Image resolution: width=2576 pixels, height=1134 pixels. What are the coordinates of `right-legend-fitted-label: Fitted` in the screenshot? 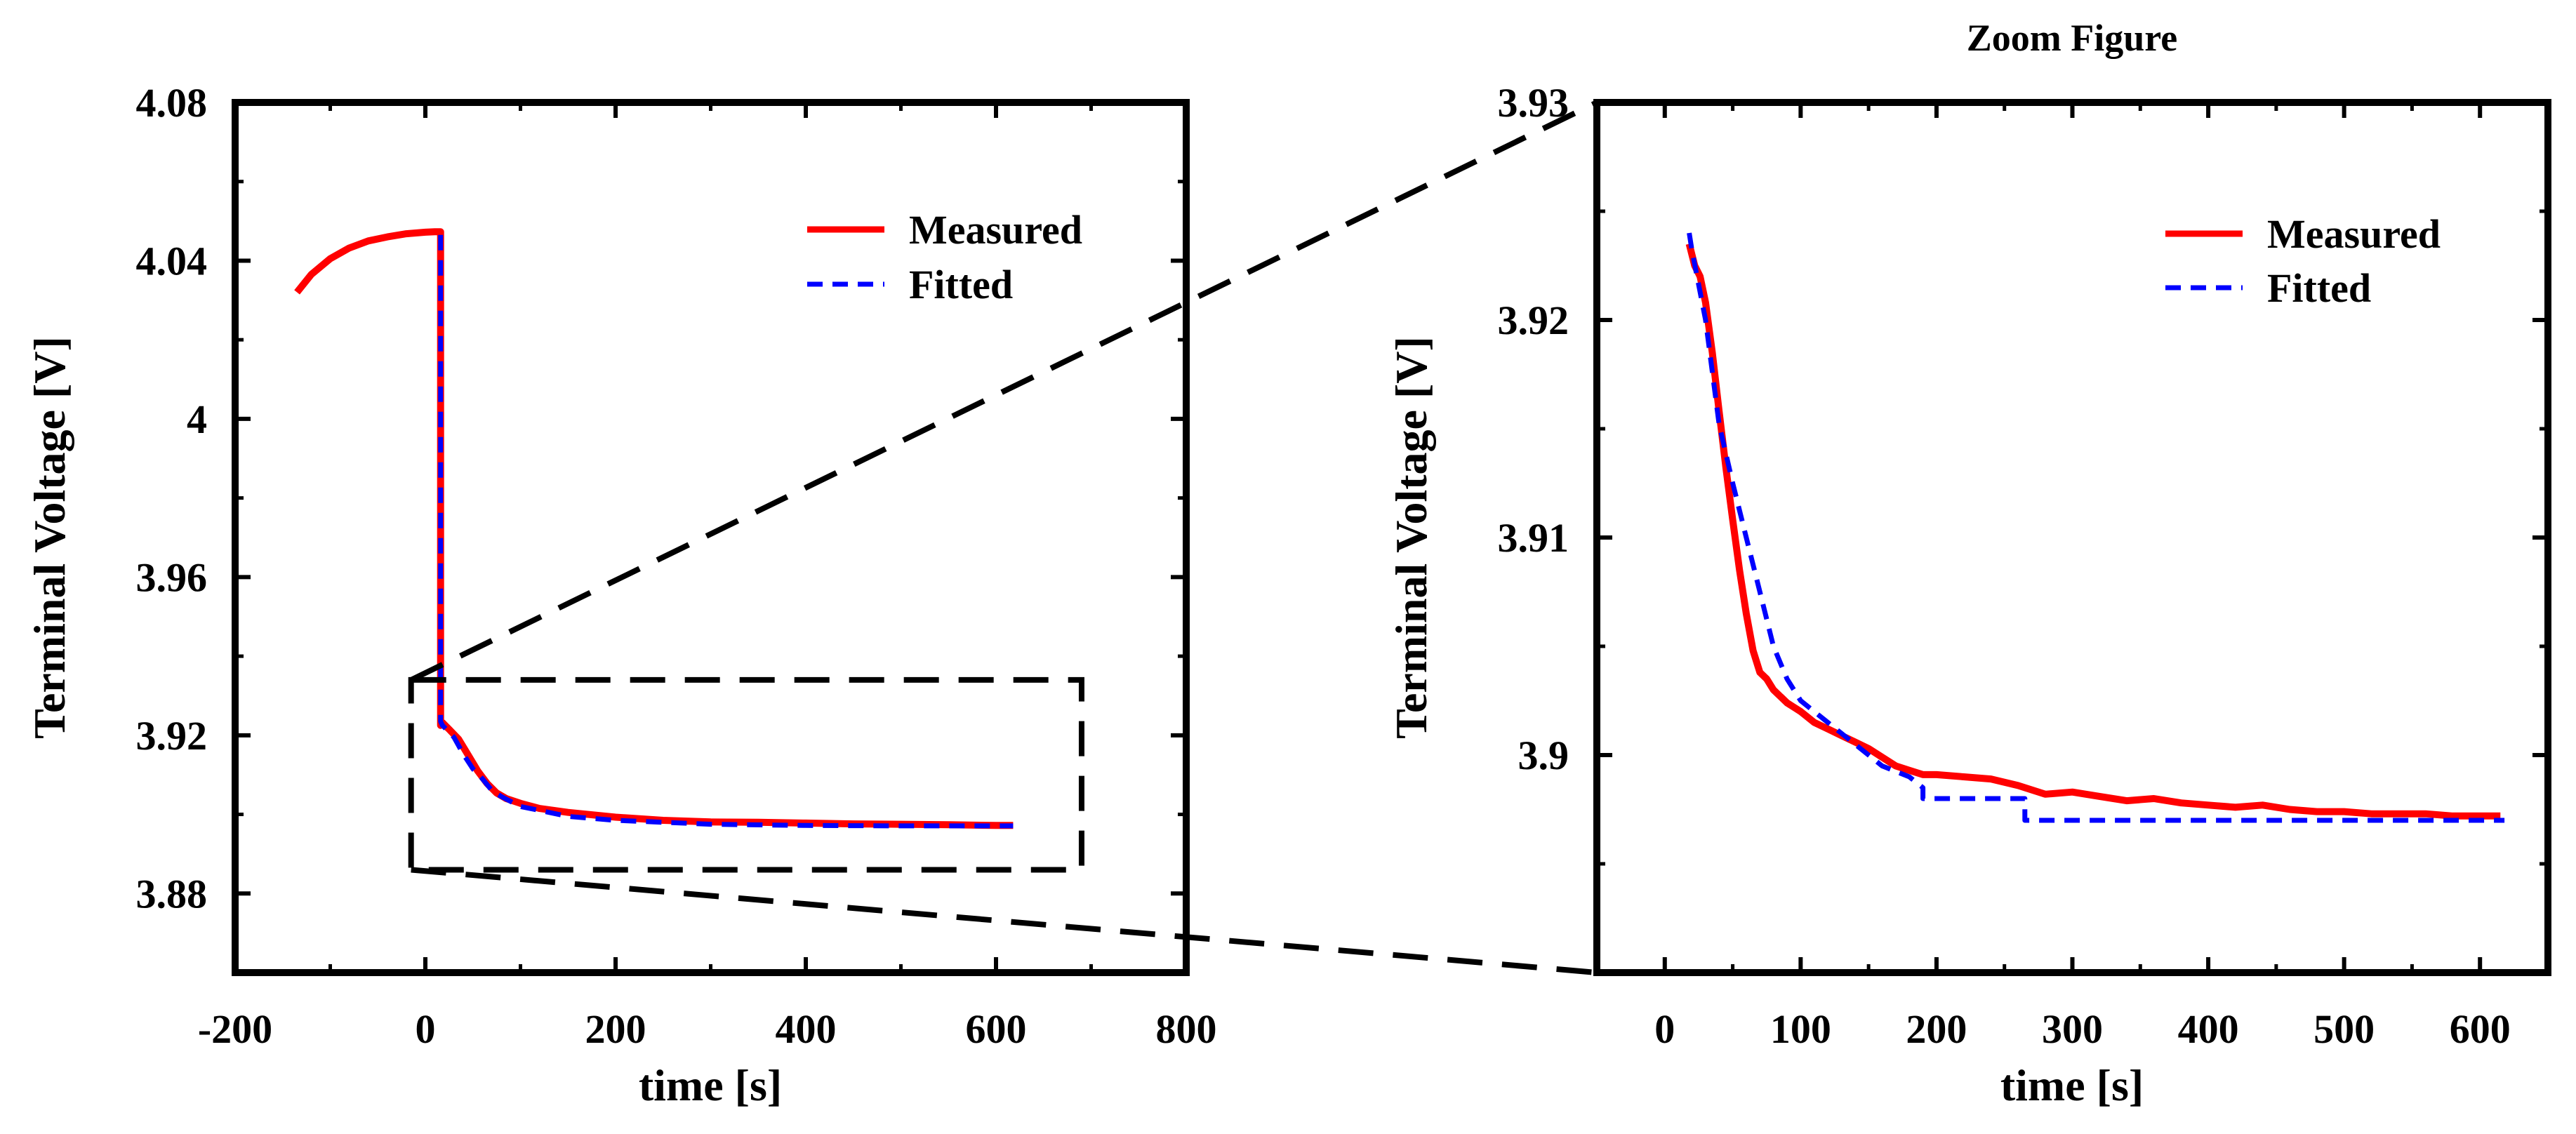 It's located at (2319, 288).